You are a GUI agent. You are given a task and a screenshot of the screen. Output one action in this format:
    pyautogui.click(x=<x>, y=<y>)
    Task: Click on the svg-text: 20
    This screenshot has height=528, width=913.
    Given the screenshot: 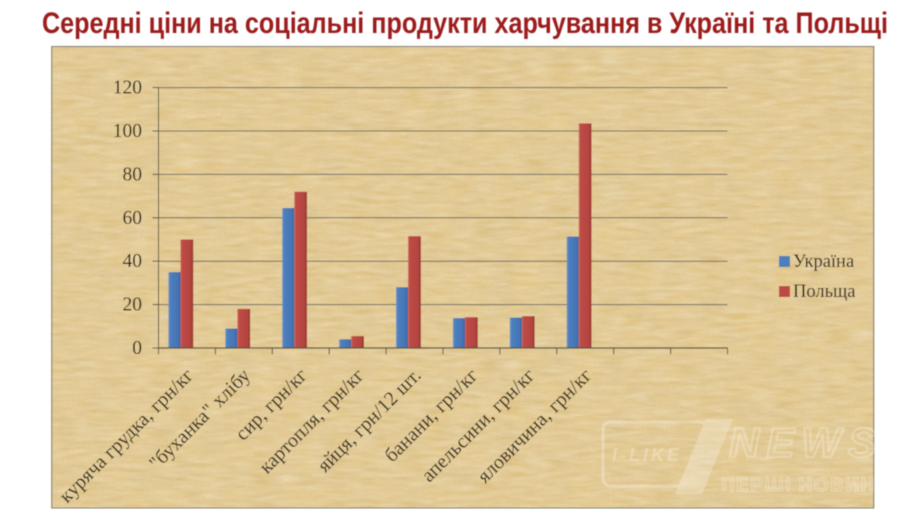 What is the action you would take?
    pyautogui.click(x=133, y=305)
    